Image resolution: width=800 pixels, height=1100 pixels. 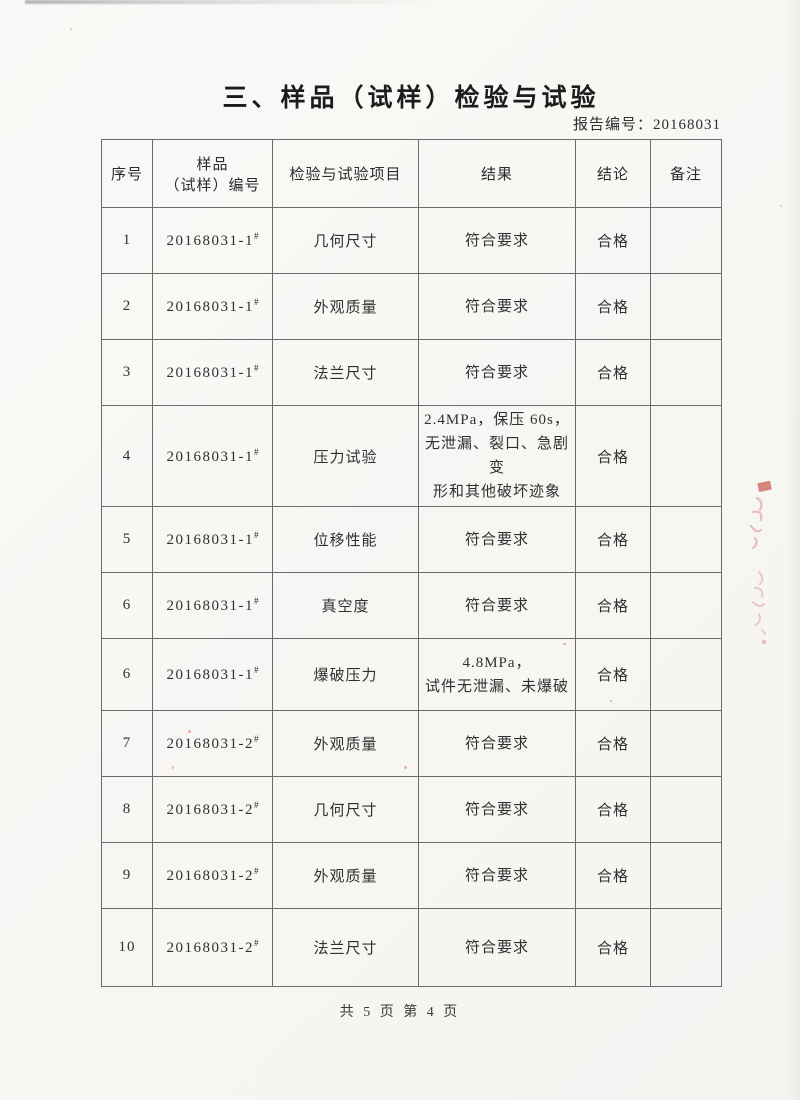 I want to click on cell-test-item: 爆破压力, so click(x=345, y=674).